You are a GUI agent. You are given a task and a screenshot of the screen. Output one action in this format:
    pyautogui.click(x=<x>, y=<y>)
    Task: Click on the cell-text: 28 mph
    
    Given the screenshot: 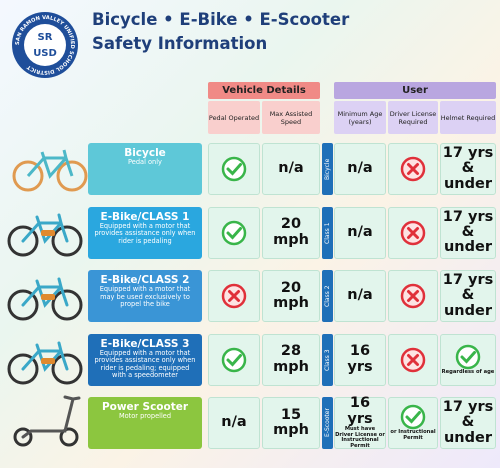 What is the action you would take?
    pyautogui.click(x=291, y=359)
    